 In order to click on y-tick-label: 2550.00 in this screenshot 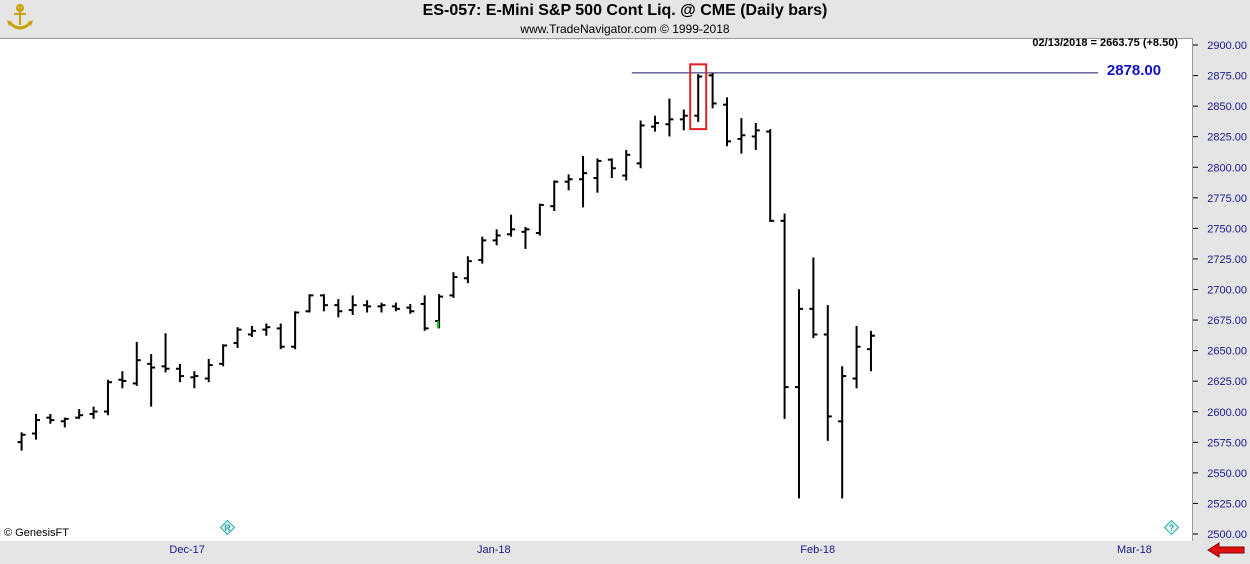, I will do `click(1227, 474)`.